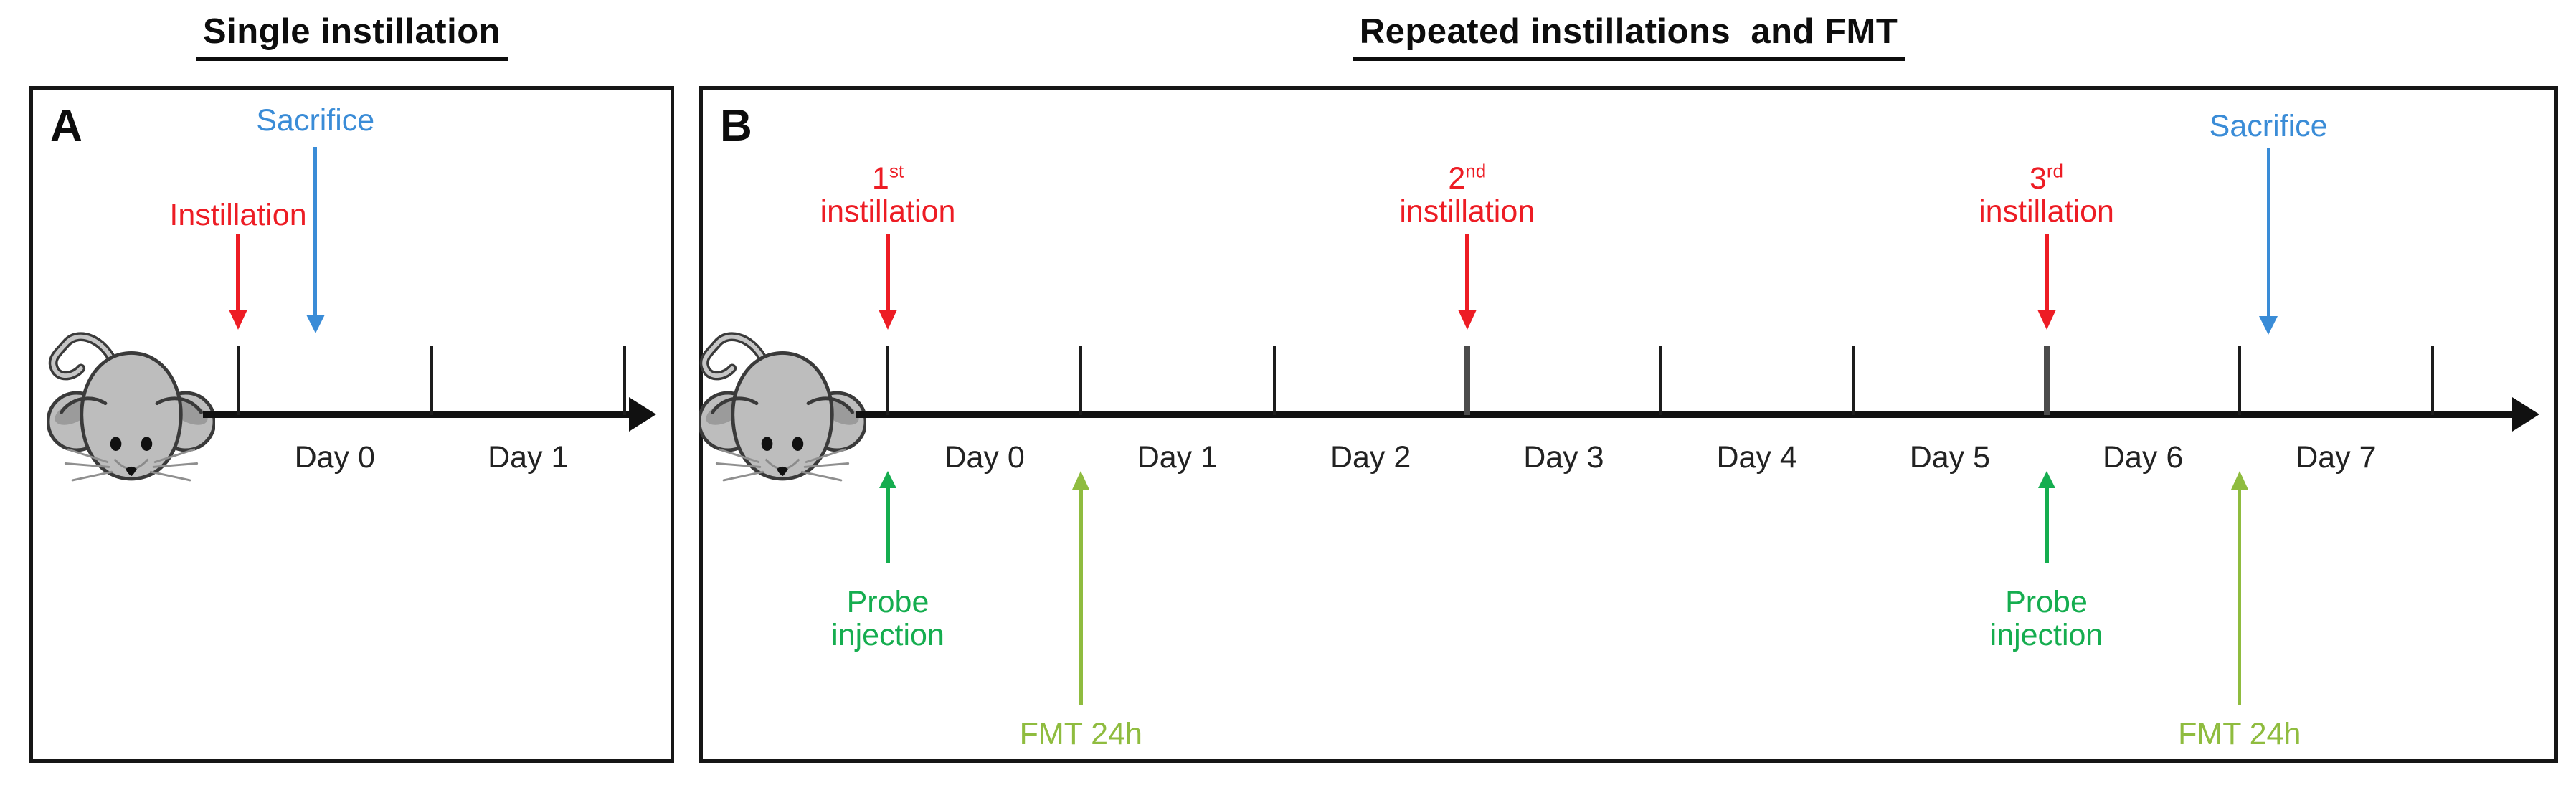 The height and width of the screenshot is (795, 2576). I want to click on instillation-label: Instillation, so click(238, 215).